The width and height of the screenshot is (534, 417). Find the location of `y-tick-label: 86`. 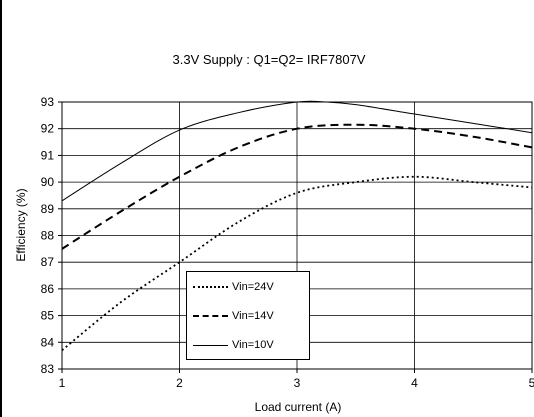

y-tick-label: 86 is located at coordinates (48, 289).